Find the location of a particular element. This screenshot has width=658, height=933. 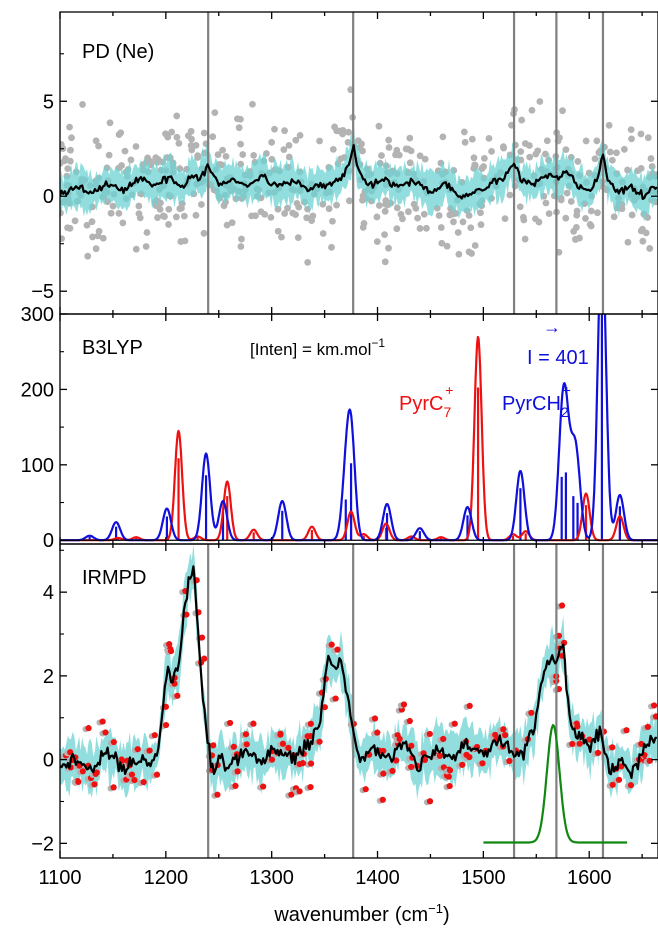

x-tick-label: 1500 is located at coordinates (483, 878).